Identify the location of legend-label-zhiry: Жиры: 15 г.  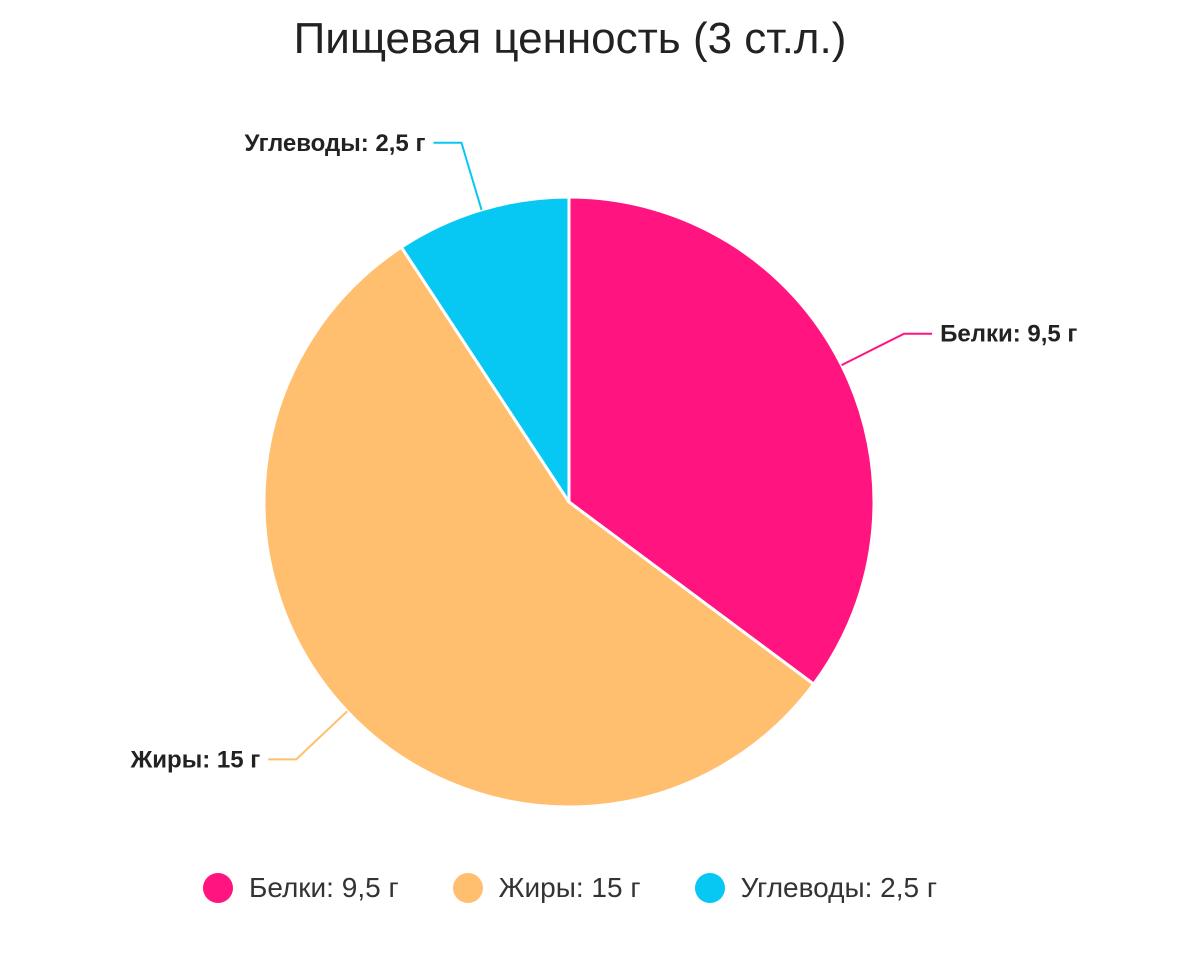
(569, 887).